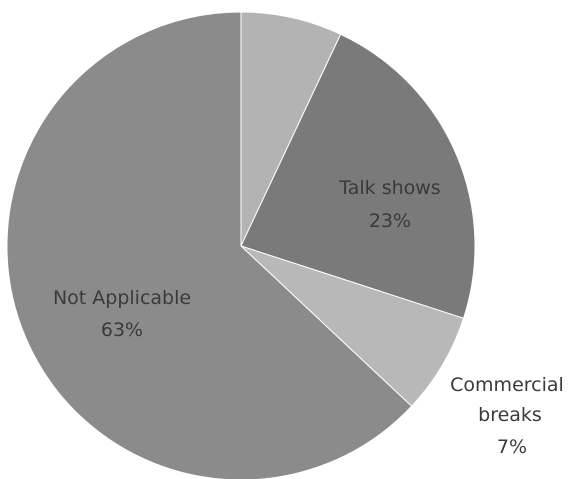 This screenshot has height=479, width=582. What do you see at coordinates (122, 298) in the screenshot?
I see `slice-label-not-applicable: Not Applicable` at bounding box center [122, 298].